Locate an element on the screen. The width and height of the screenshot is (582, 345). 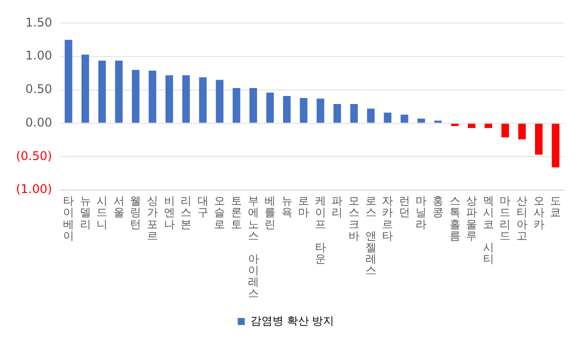
x-tick-label: 도쿄 is located at coordinates (556, 207).